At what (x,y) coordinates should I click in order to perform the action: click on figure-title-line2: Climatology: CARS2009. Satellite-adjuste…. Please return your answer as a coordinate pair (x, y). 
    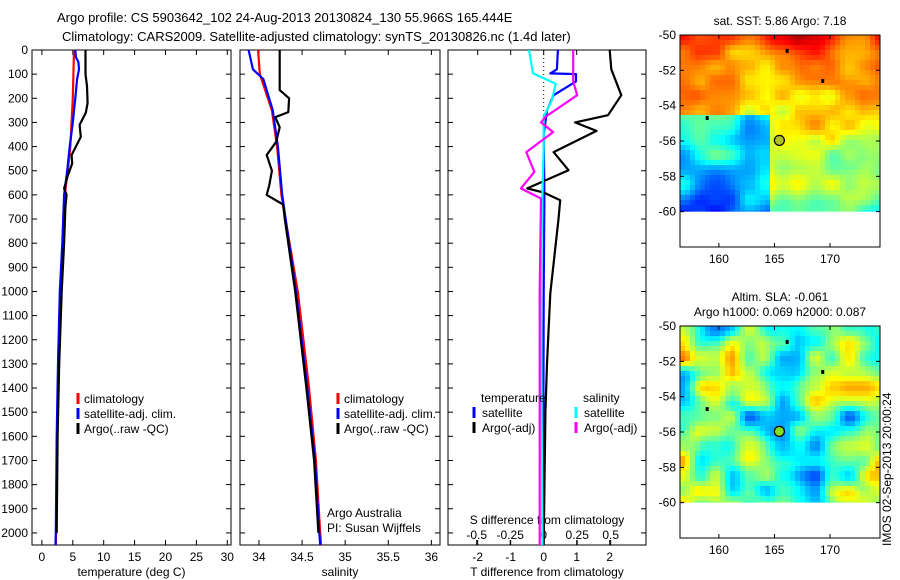
    Looking at the image, I should click on (316, 36).